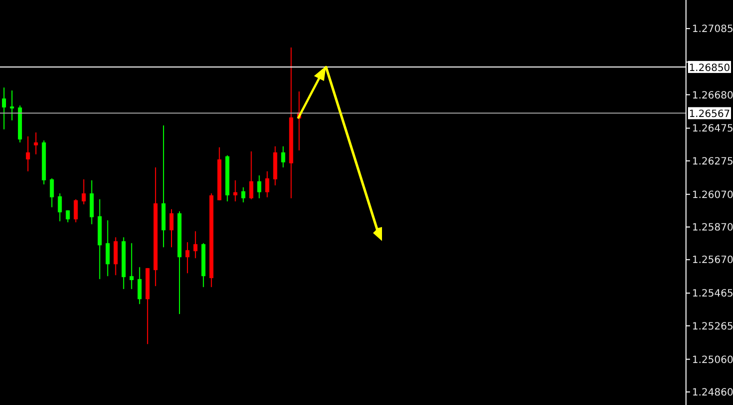 This screenshot has width=733, height=405. Describe the element at coordinates (712, 129) in the screenshot. I see `y-tick-label: 1.26475` at that location.